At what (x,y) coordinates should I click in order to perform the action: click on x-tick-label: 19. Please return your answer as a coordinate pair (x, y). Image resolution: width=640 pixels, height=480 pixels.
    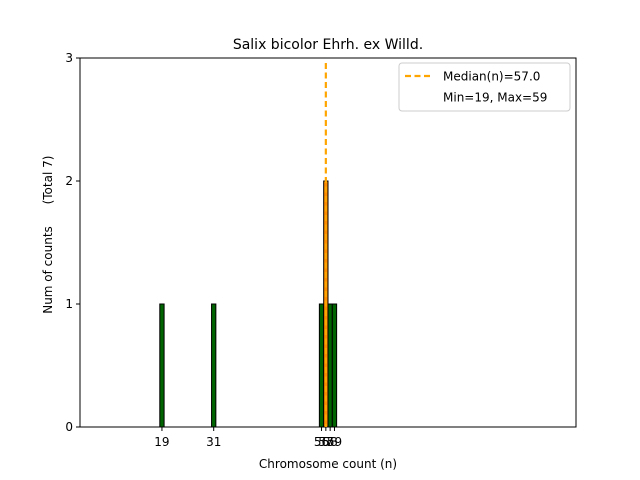
    Looking at the image, I should click on (161, 442).